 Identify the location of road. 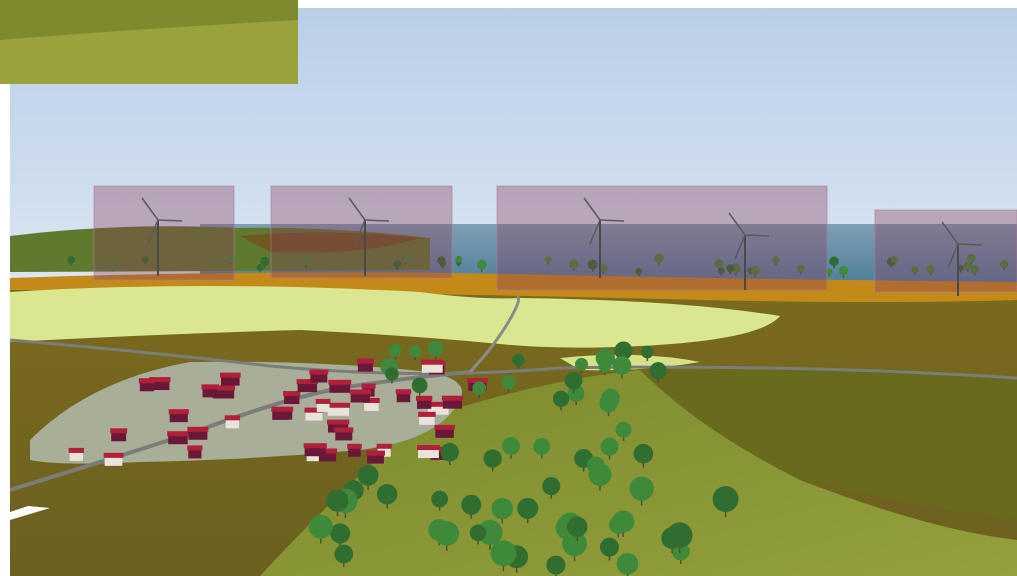
(494, 334).